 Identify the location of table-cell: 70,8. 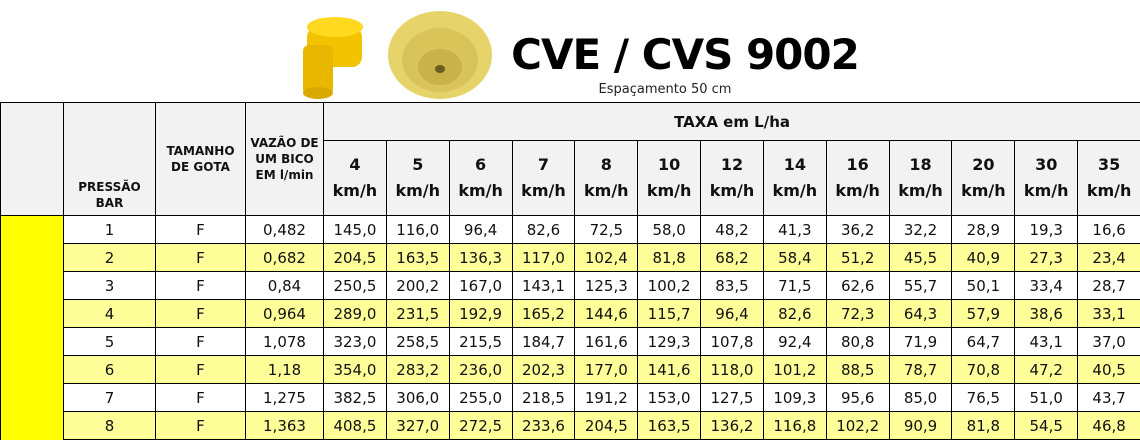
(983, 369).